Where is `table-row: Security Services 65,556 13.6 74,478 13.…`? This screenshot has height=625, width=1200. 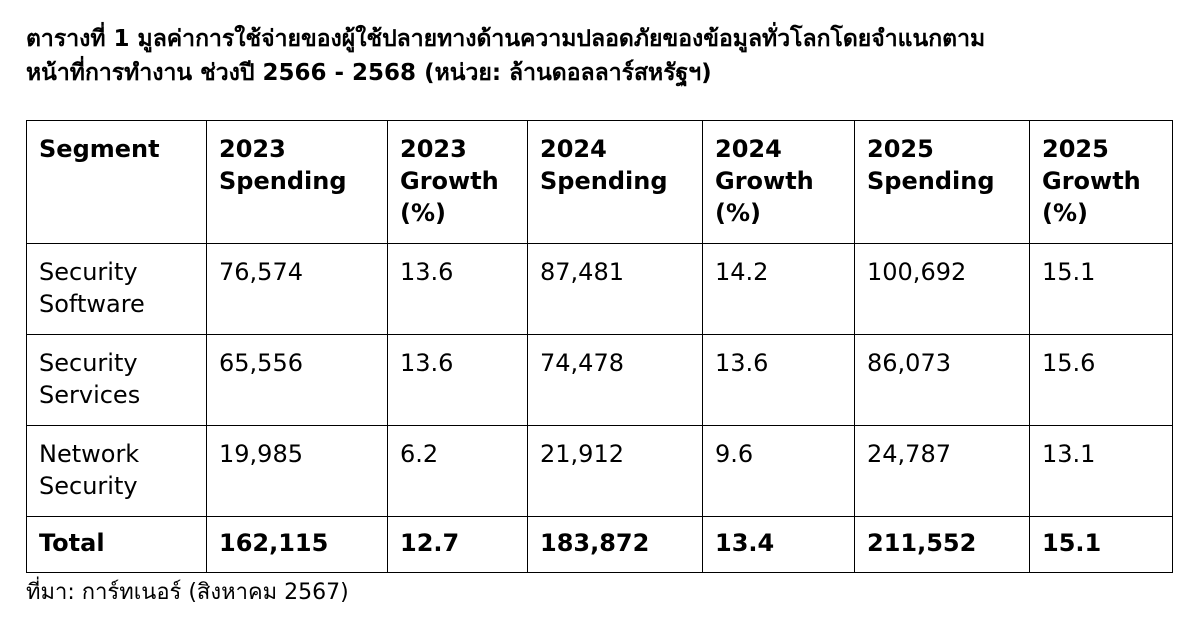 table-row: Security Services 65,556 13.6 74,478 13.… is located at coordinates (599, 380).